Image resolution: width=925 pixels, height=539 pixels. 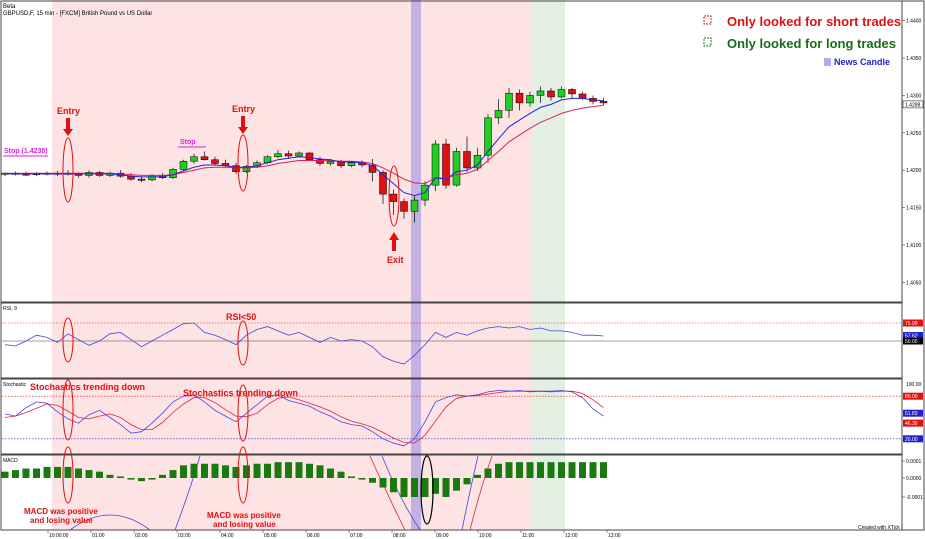 I want to click on time-tick-label: 08:00, so click(x=399, y=536).